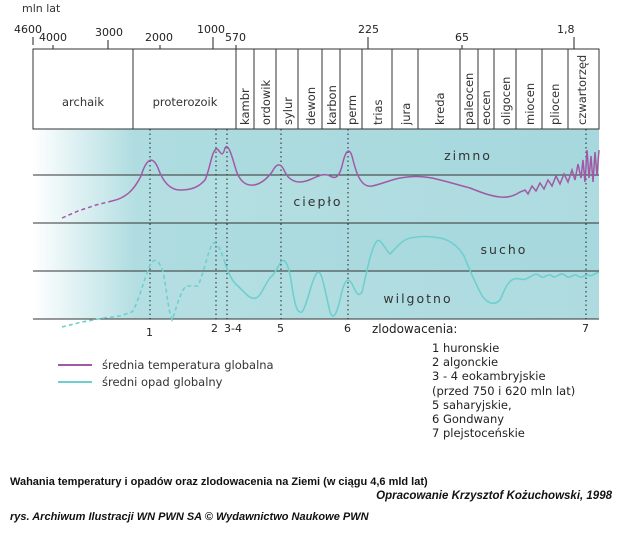 This screenshot has height=534, width=620. I want to click on glaciation-list-item: 7 plejstoceńskie, so click(478, 433).